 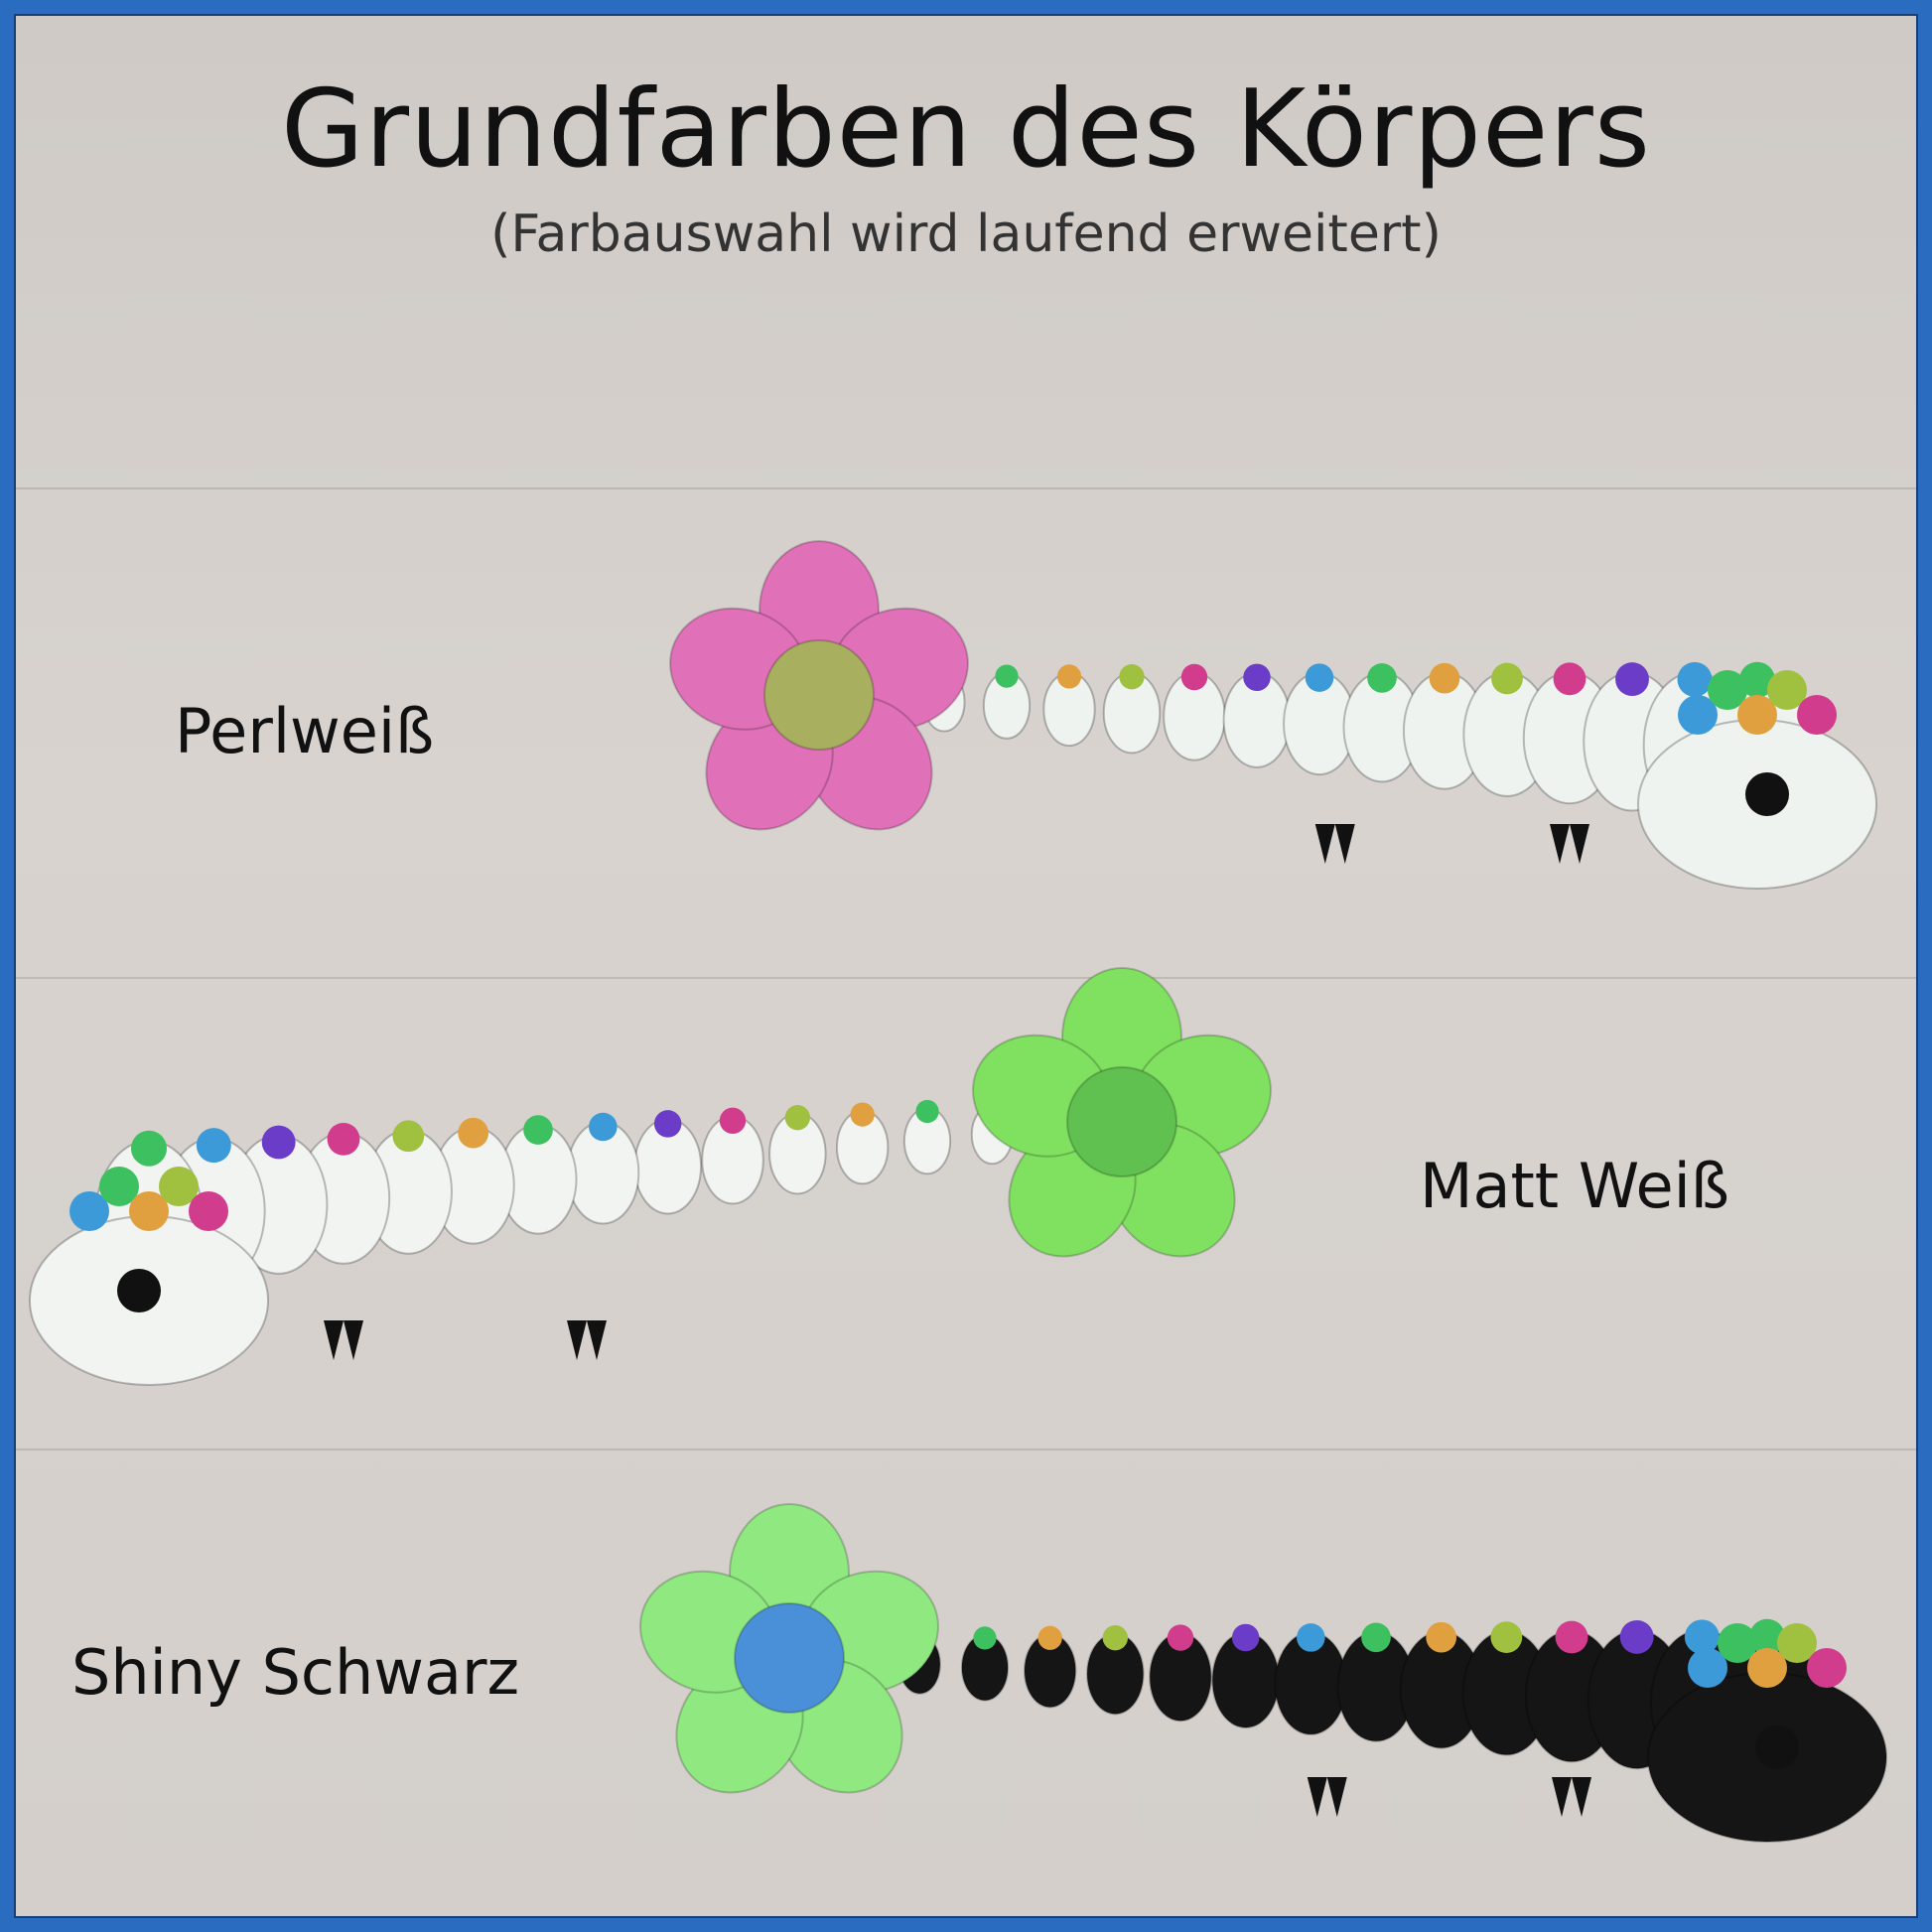 I want to click on variant-label-matt-weiss: Matt Weiß, so click(x=1575, y=1186).